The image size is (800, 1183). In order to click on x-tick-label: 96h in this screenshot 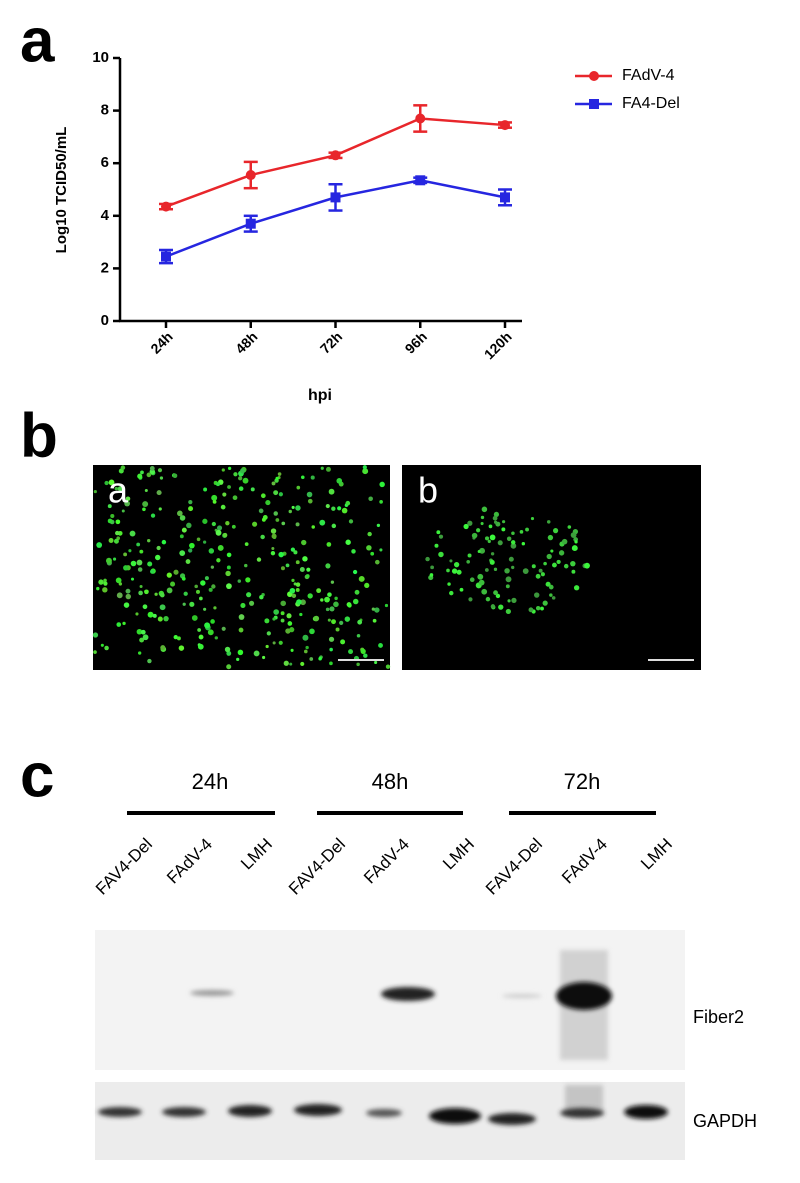, I will do `click(416, 342)`.